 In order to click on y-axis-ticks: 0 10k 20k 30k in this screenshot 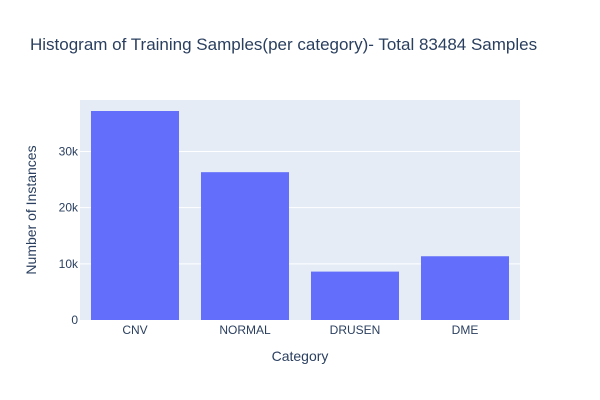, I will do `click(69, 235)`.